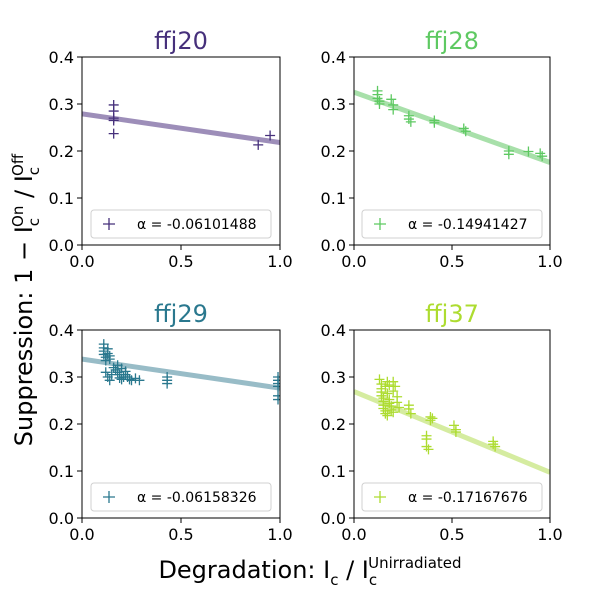  What do you see at coordinates (452, 314) in the screenshot?
I see `panel-title: ffj37` at bounding box center [452, 314].